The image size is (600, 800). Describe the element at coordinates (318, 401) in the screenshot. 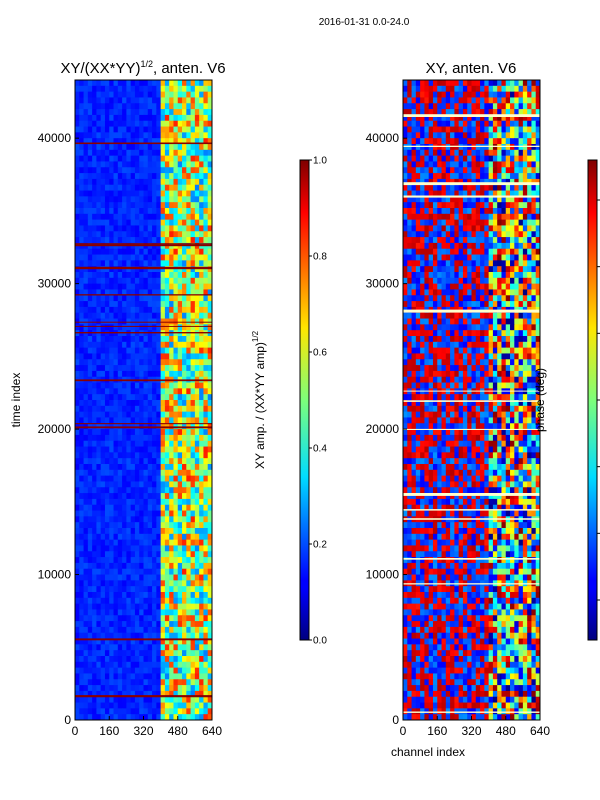

I see `amplitude-colorbar-ticks: 0.00.20.40.60.81.0` at that location.